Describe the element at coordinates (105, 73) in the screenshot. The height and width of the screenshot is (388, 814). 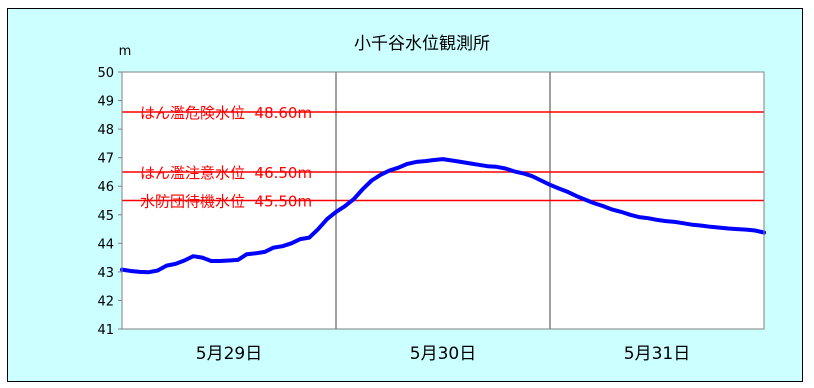
I see `y-tick-label: 50` at that location.